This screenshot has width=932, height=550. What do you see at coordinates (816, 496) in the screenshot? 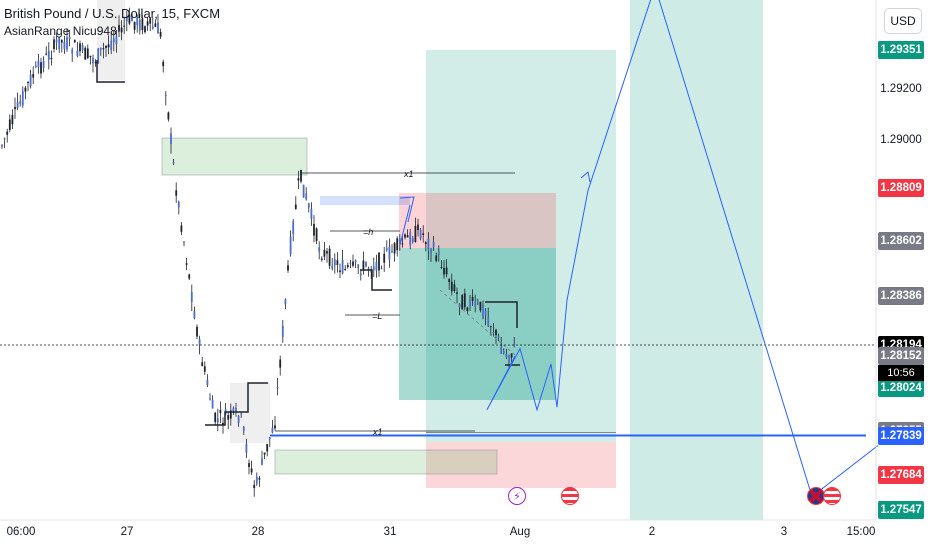
I see `uk-flag-icon` at bounding box center [816, 496].